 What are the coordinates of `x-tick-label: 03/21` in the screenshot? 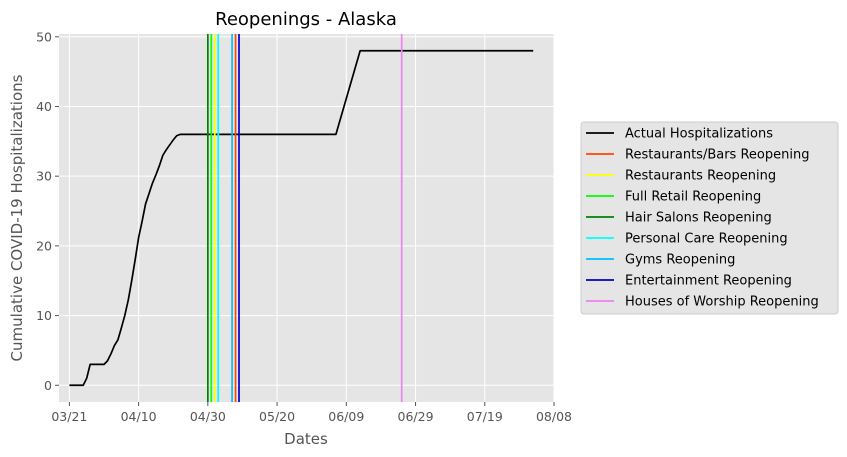 It's located at (69, 416).